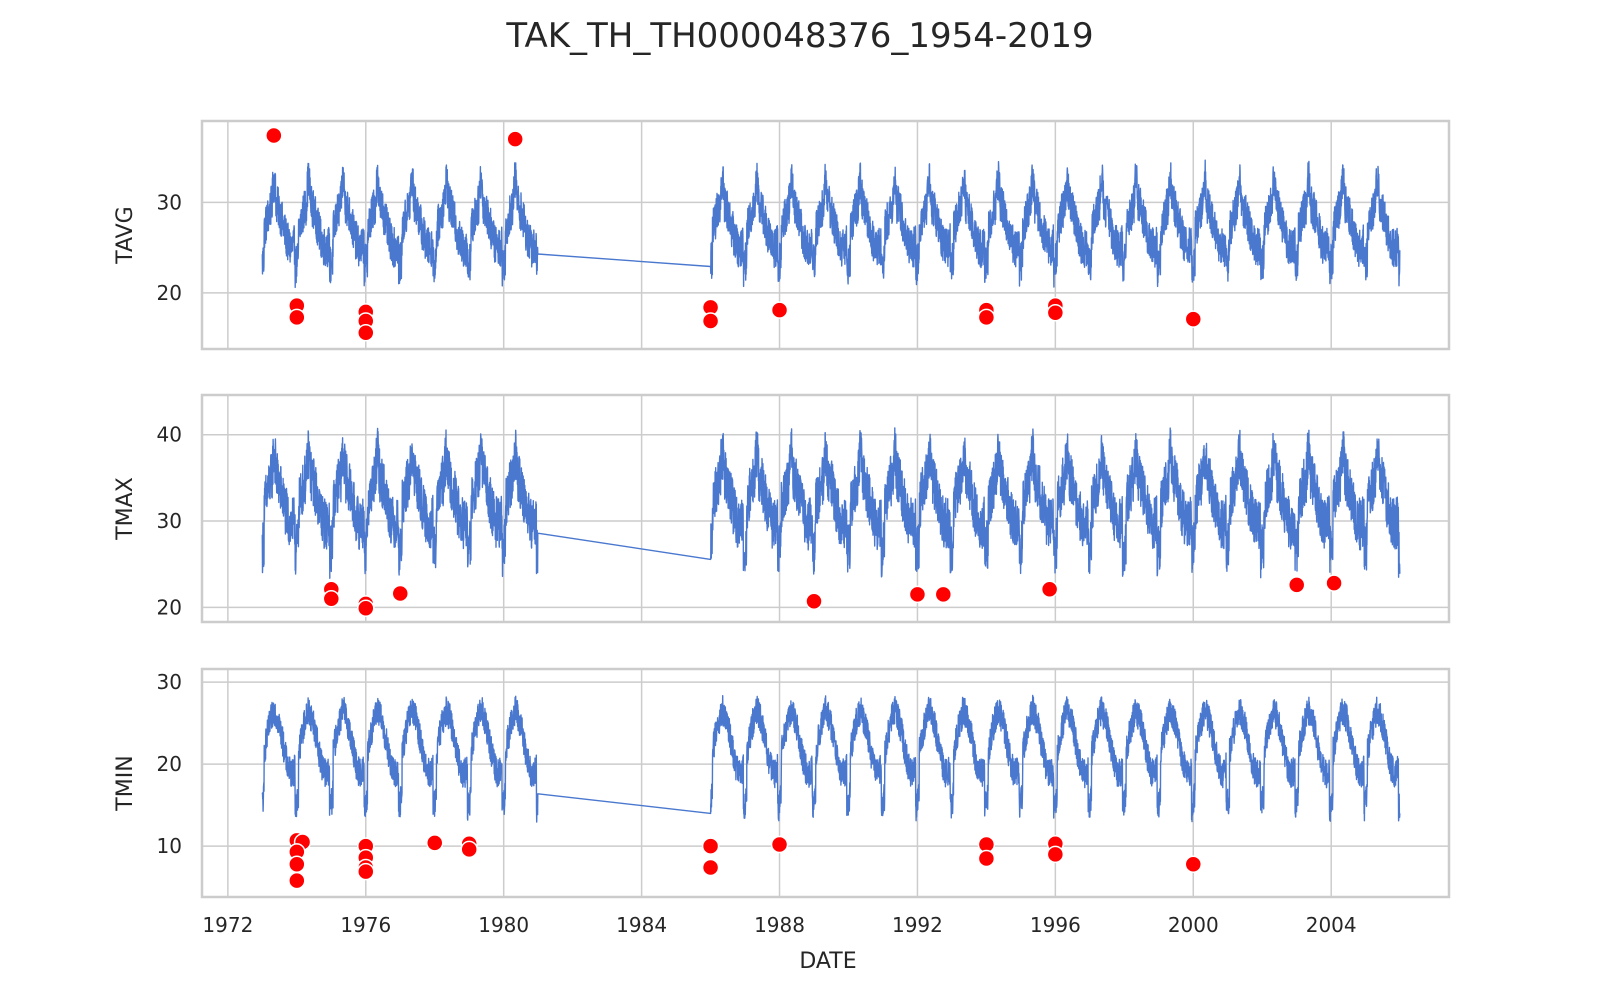 This screenshot has height=1000, width=1600. I want to click on y-axis-title: TMAX, so click(125, 509).